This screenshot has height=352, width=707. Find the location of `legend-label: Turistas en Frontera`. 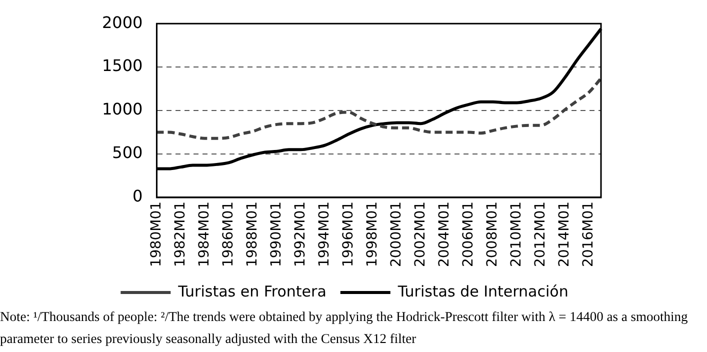

legend-label: Turistas en Frontera is located at coordinates (251, 291).